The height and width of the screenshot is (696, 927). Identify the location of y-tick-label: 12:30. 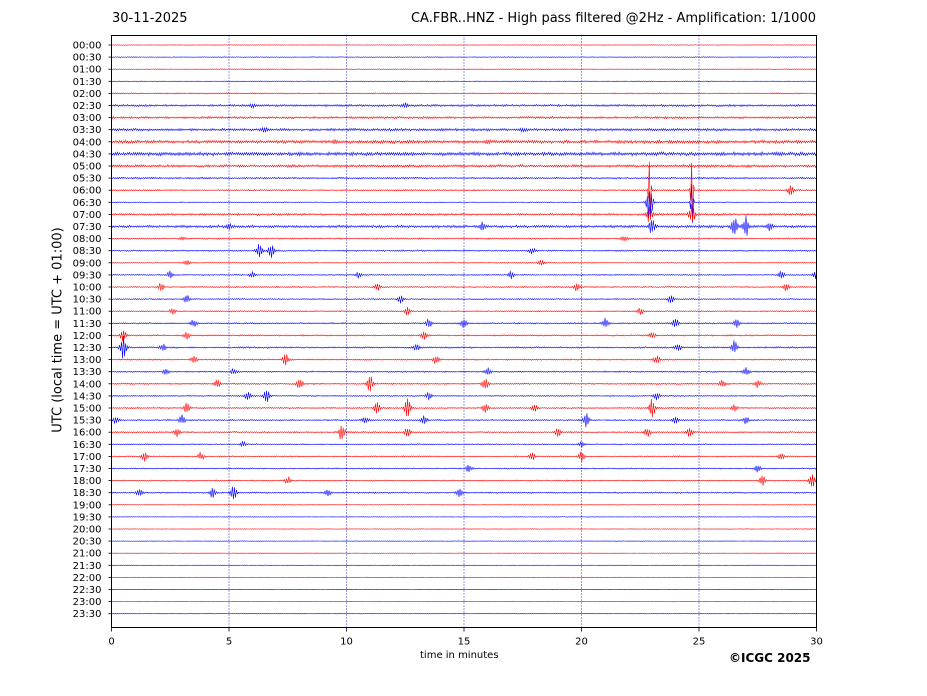
(87, 348).